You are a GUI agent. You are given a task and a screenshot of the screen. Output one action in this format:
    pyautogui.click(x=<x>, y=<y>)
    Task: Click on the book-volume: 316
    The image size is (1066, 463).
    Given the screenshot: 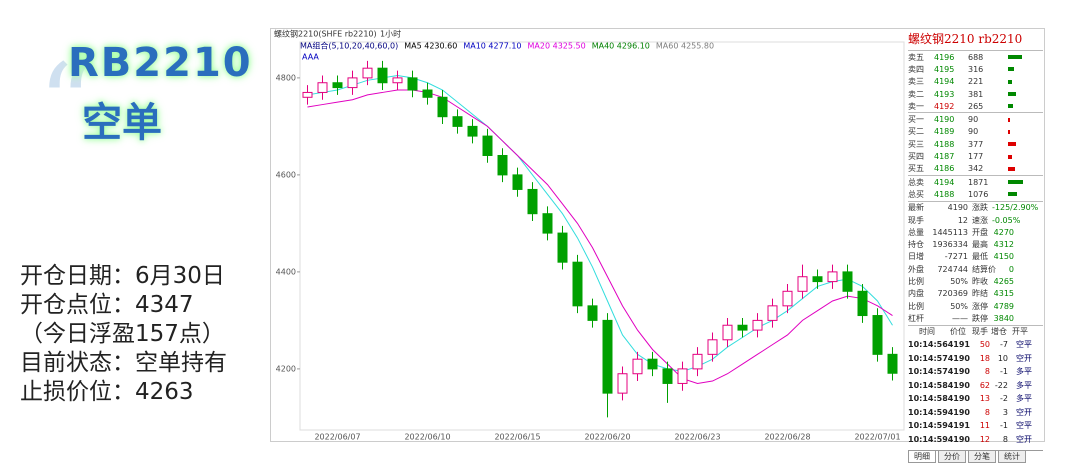 What is the action you would take?
    pyautogui.click(x=976, y=69)
    